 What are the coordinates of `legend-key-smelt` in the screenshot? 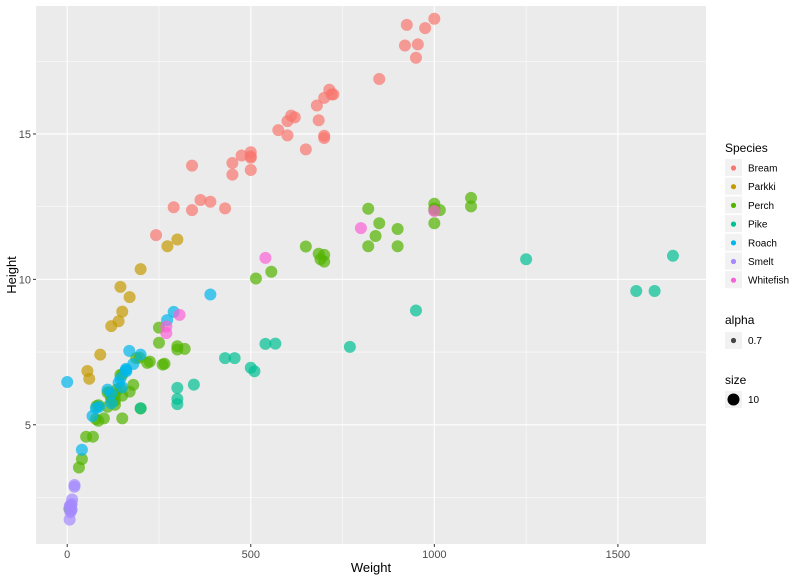 It's located at (733, 261).